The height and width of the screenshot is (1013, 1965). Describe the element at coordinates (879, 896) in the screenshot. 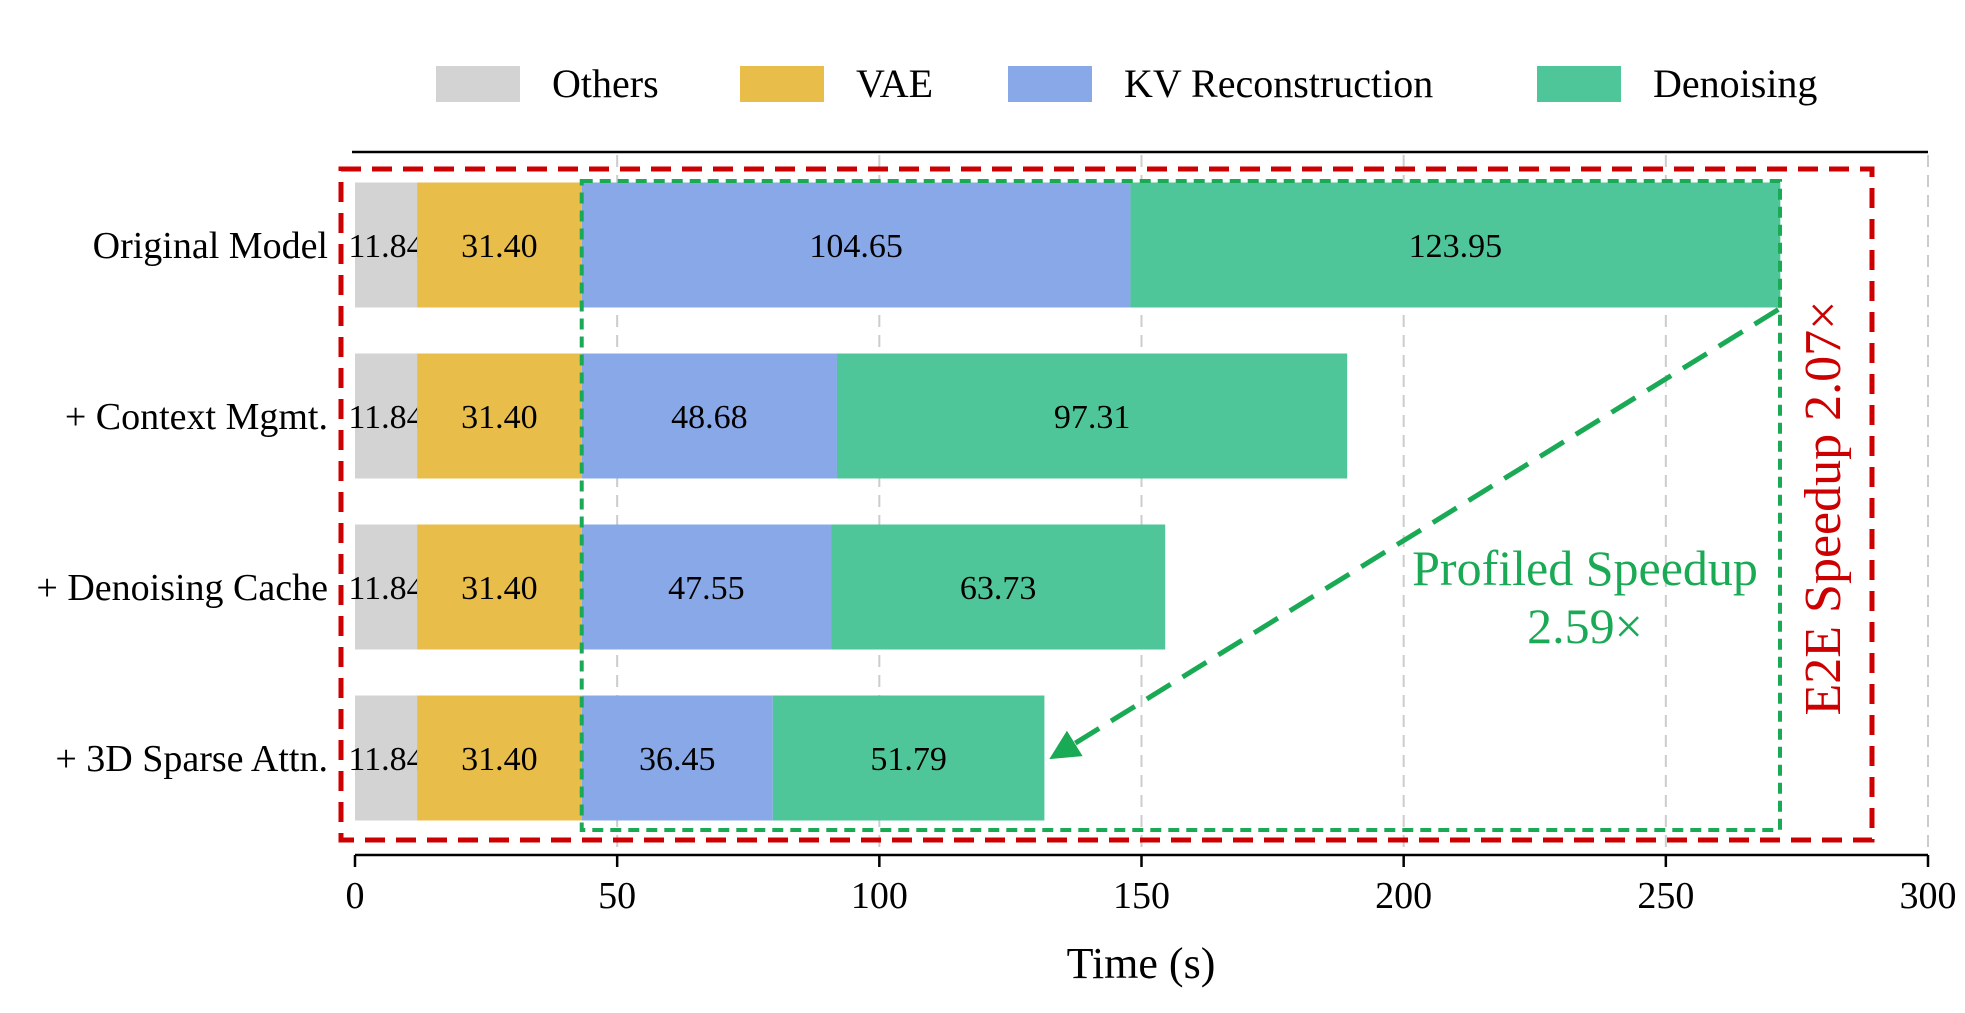

I see `x-tick-label: 100` at that location.